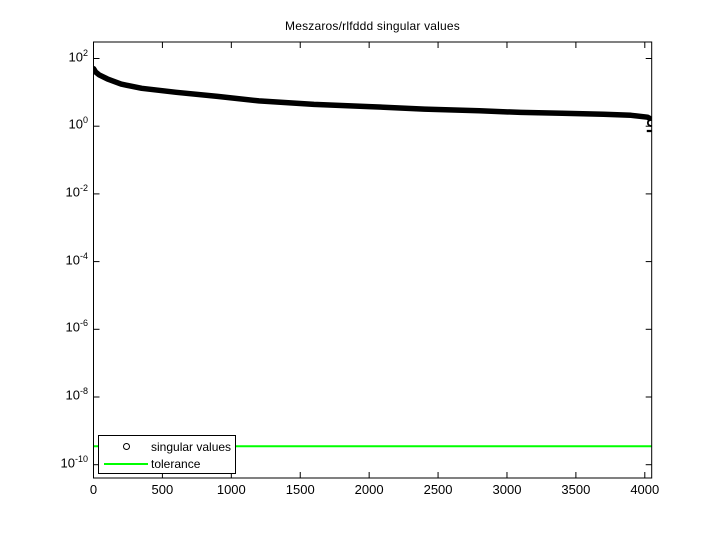 Image resolution: width=720 pixels, height=540 pixels. Describe the element at coordinates (76, 191) in the screenshot. I see `y-tick-label: 10⁻²` at that location.